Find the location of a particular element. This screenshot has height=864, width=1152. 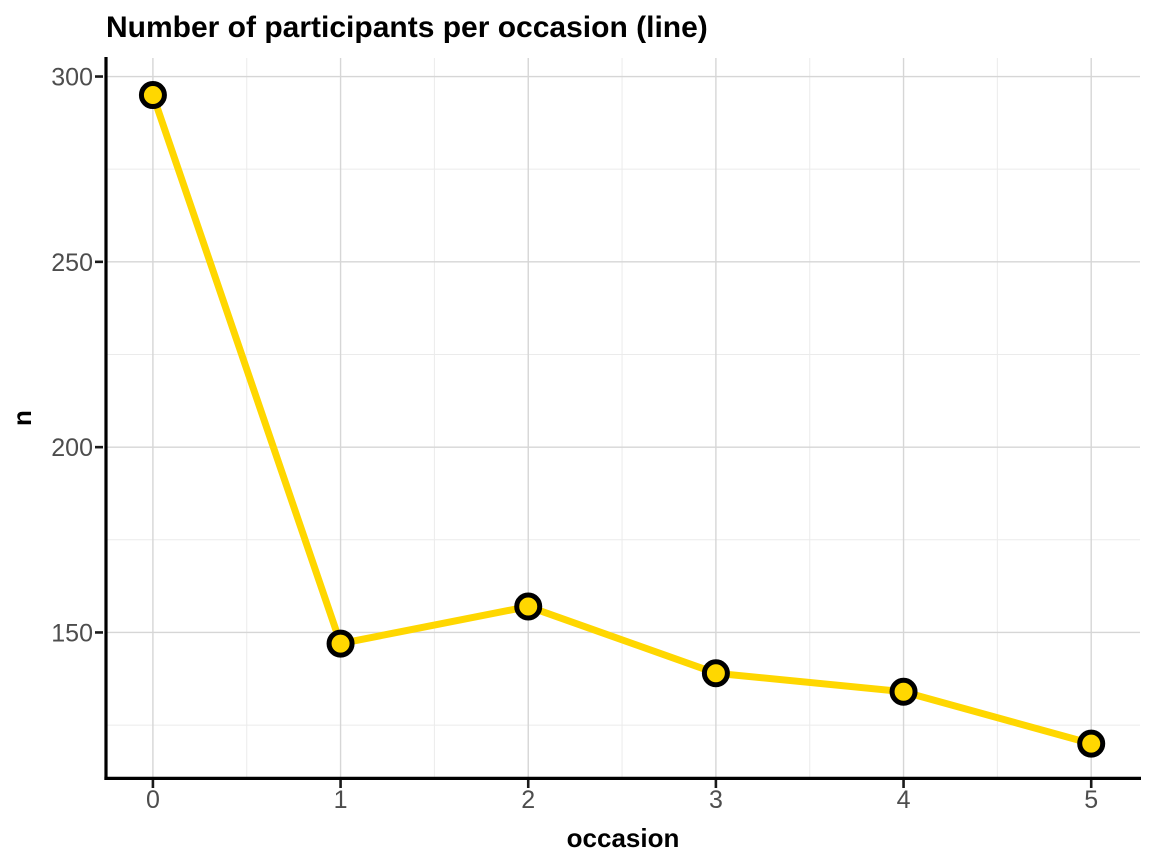

x-tick-label: 0 is located at coordinates (153, 800).